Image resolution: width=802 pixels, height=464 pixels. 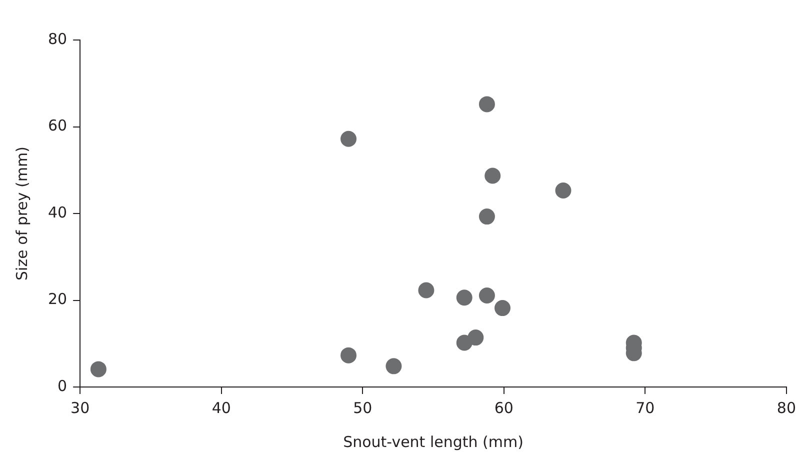 What do you see at coordinates (786, 407) in the screenshot?
I see `x-tick-label: 80` at bounding box center [786, 407].